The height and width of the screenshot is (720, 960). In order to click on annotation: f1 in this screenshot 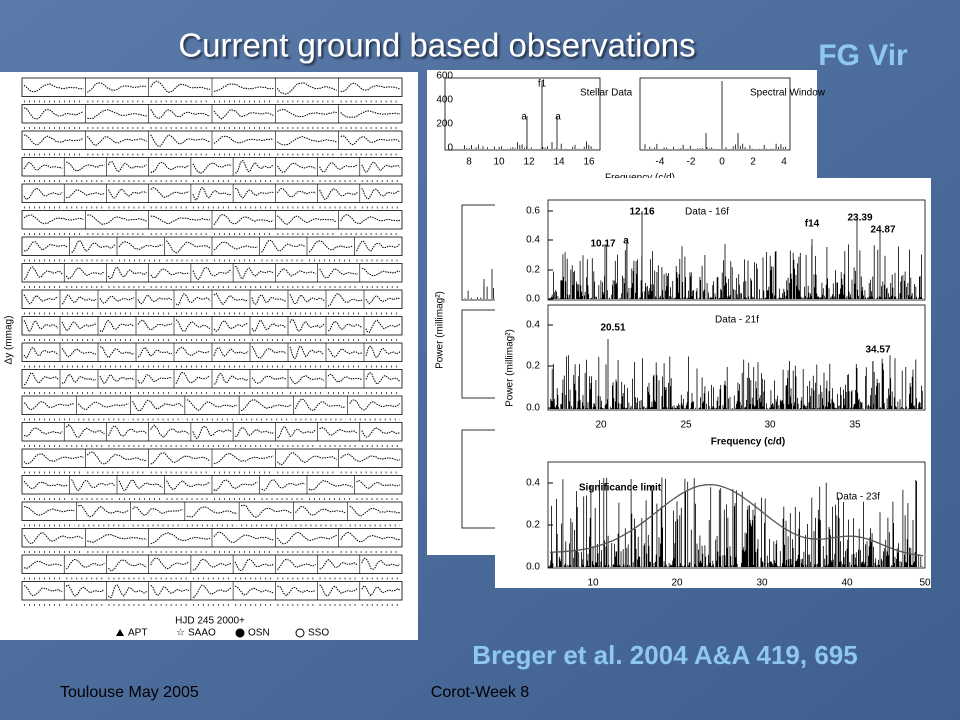, I will do `click(542, 84)`.